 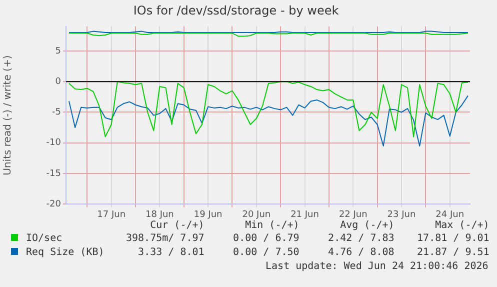 What do you see at coordinates (170, 253) in the screenshot?
I see `text: 3.33 / 8.01` at bounding box center [170, 253].